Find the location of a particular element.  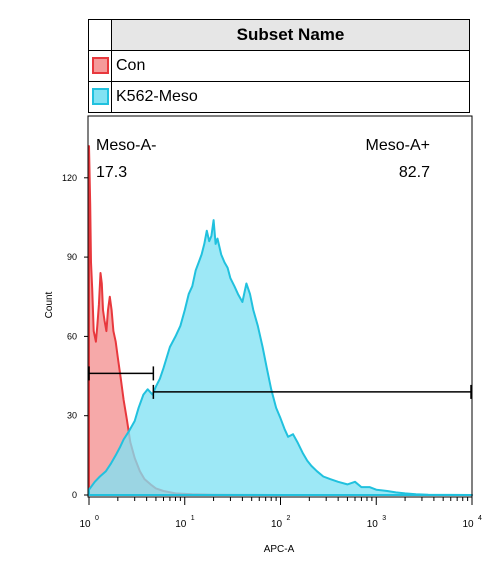

legend-table: Subset Name Con K562-Meso is located at coordinates (279, 66).